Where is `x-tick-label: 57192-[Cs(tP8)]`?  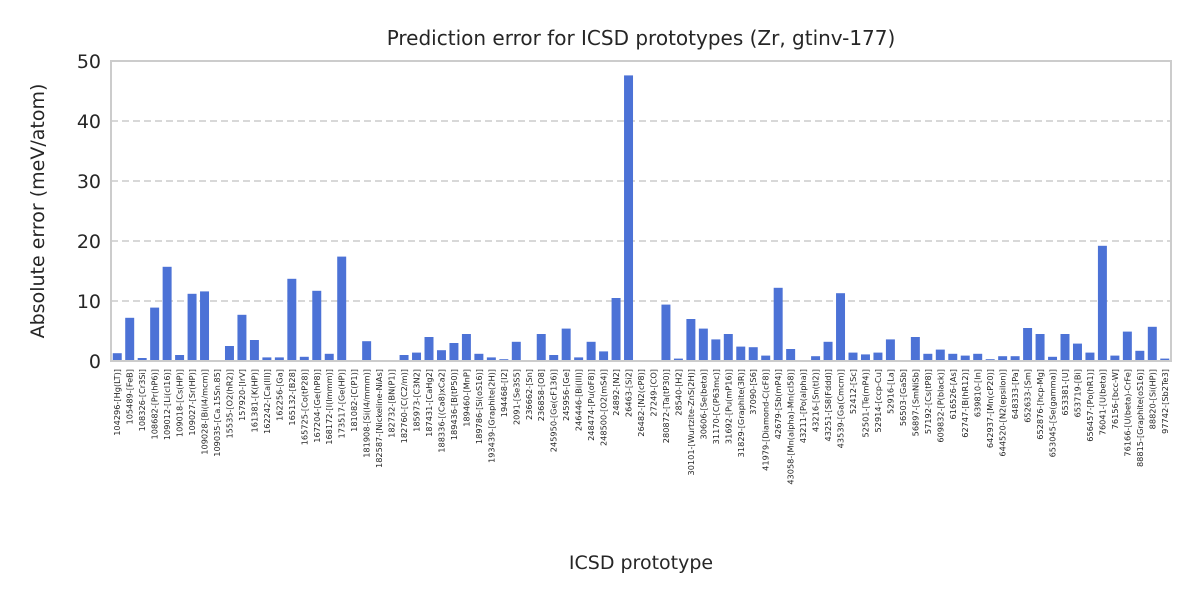 x-tick-label: 57192-[Cs(tP8)] is located at coordinates (928, 401).